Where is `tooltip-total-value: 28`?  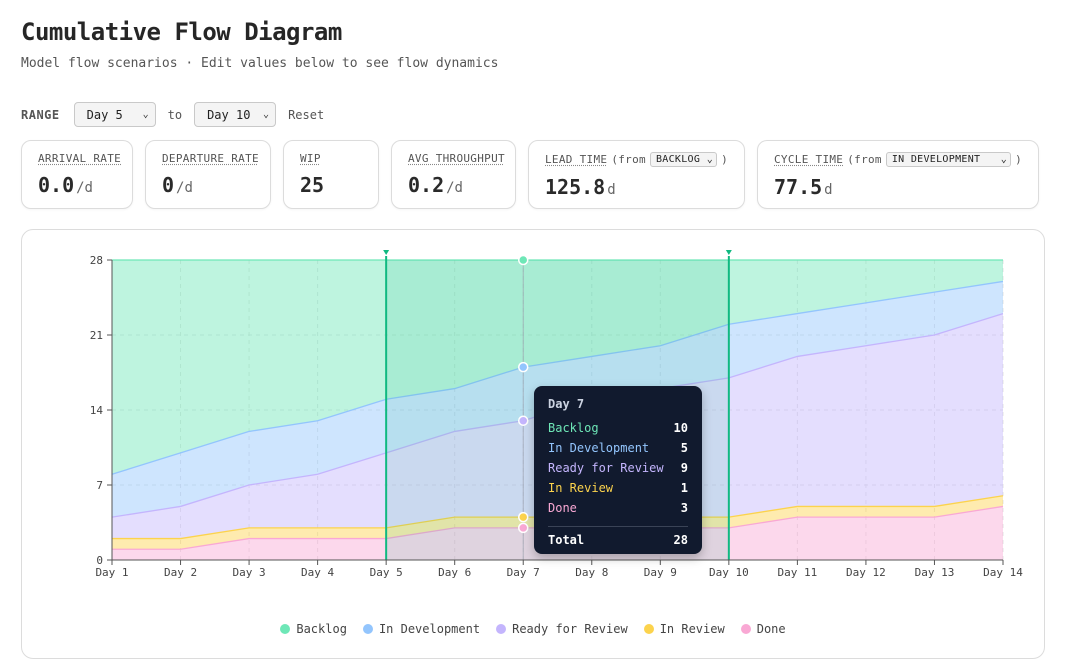
tooltip-total-value: 28 is located at coordinates (680, 540).